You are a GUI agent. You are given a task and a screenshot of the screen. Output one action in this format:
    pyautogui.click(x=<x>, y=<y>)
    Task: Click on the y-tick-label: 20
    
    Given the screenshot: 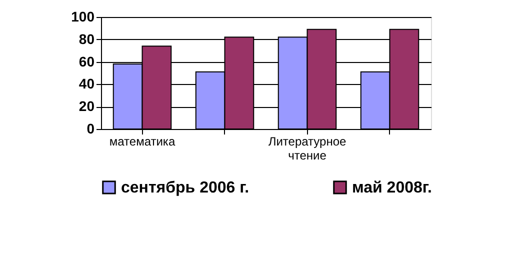 What is the action you would take?
    pyautogui.click(x=86, y=106)
    